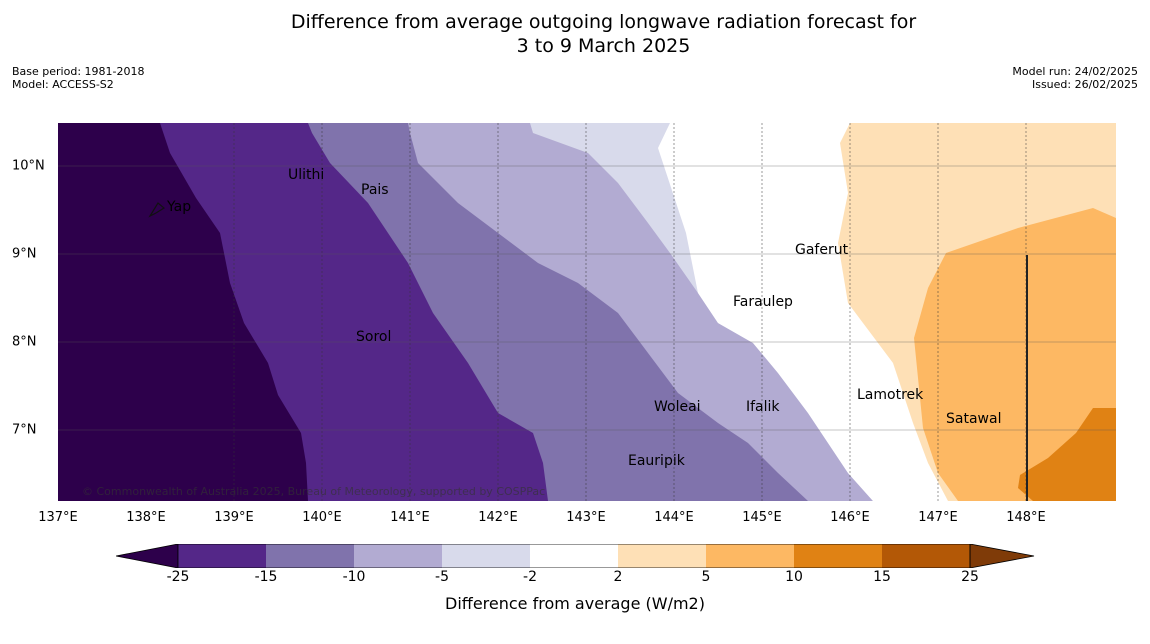  I want to click on place-label-pais: Pais, so click(375, 190).